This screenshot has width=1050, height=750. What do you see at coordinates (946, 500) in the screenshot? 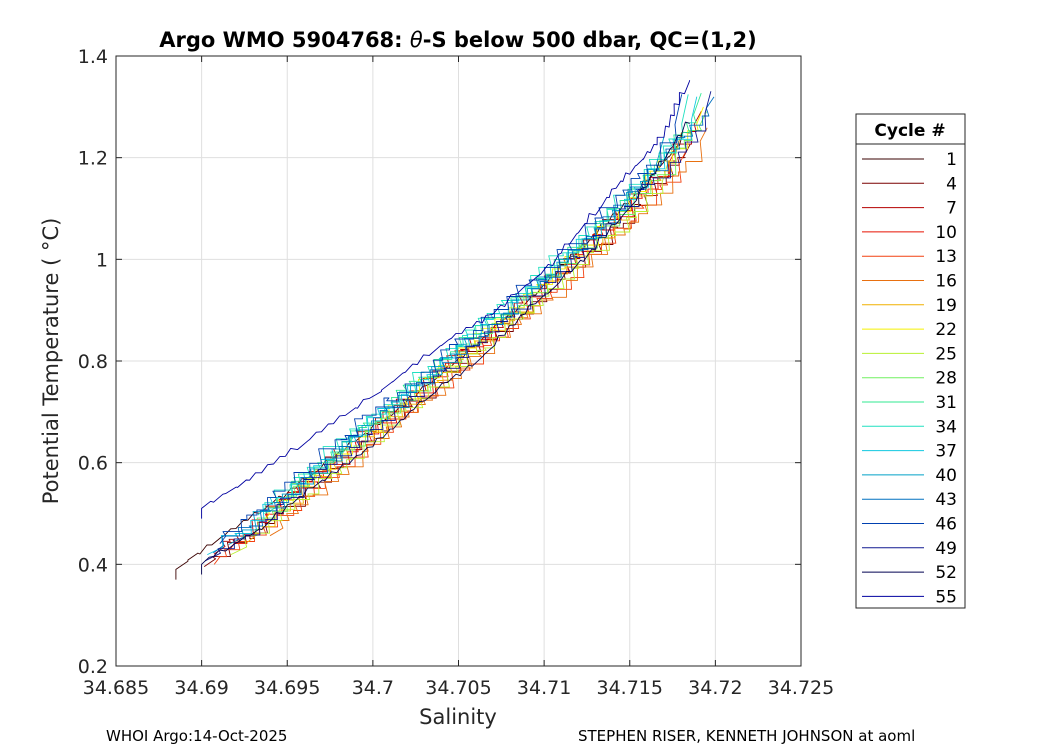
I see `legend-label-43: 43` at bounding box center [946, 500].